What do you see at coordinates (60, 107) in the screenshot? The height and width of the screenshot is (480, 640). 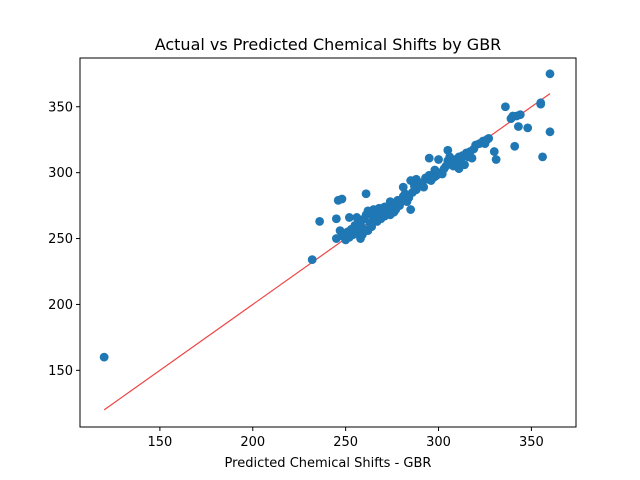 I see `y-tick-label: 350` at bounding box center [60, 107].